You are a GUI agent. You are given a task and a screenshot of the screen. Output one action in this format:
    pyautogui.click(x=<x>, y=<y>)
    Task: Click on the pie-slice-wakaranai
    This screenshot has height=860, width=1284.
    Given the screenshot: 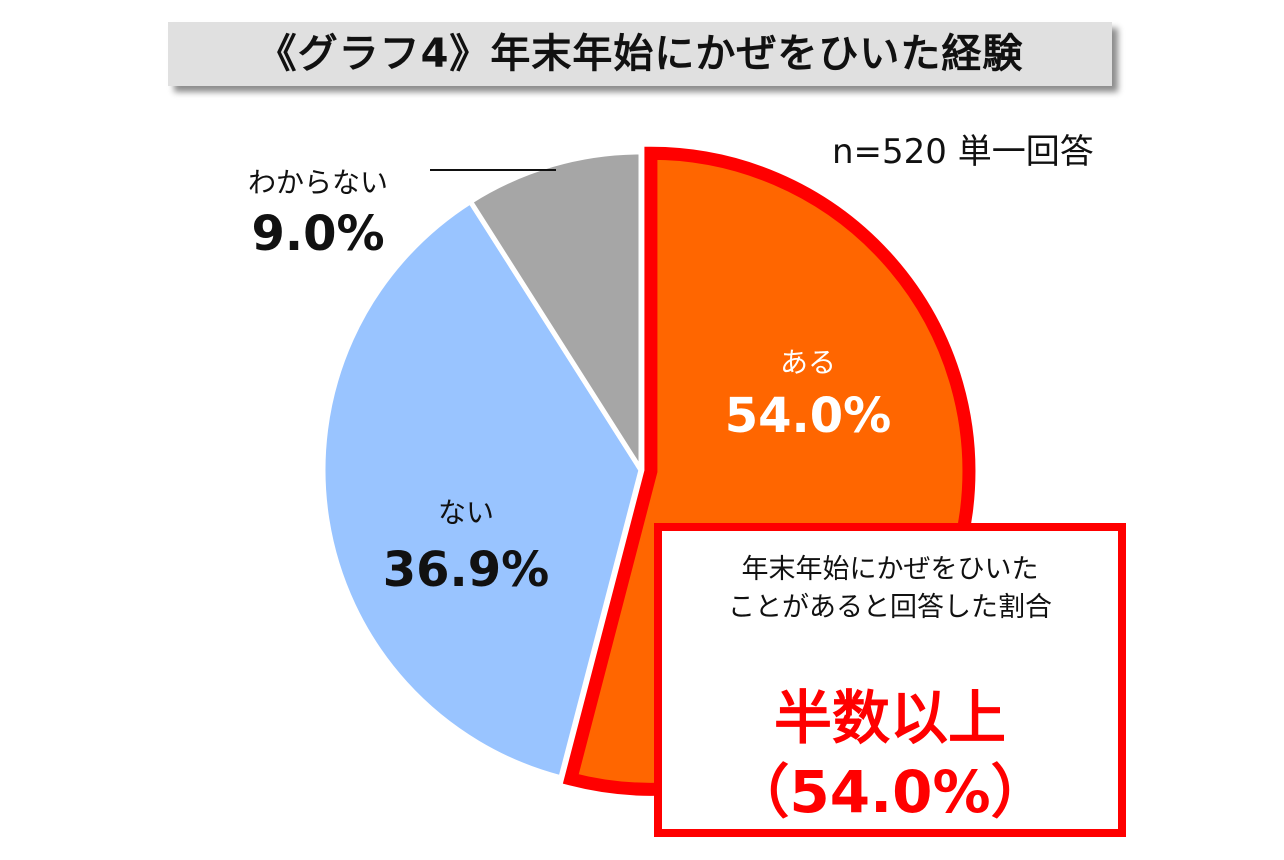 What is the action you would take?
    pyautogui.click(x=555, y=311)
    